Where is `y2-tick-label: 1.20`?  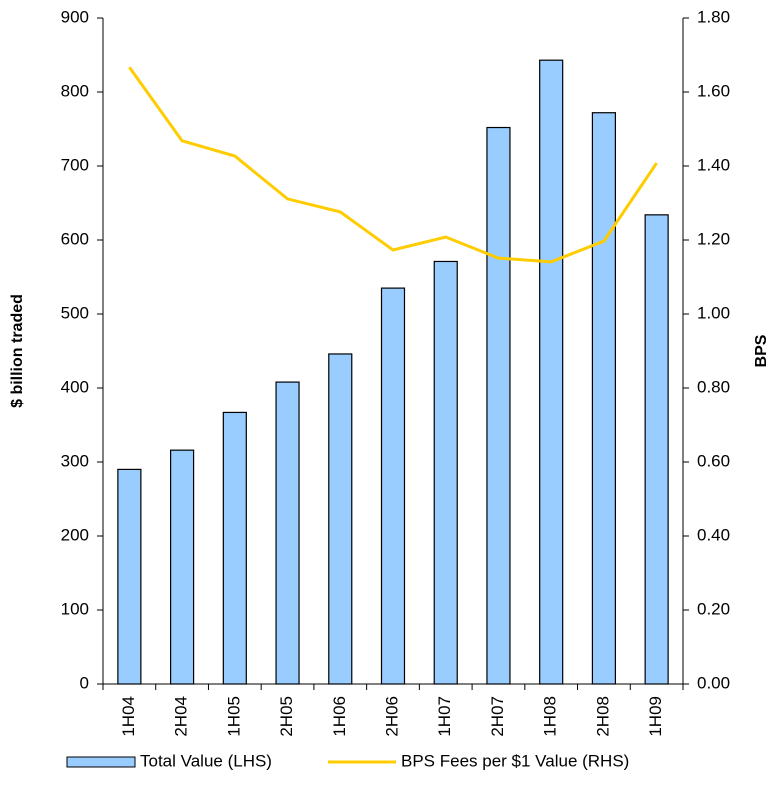
y2-tick-label: 1.20 is located at coordinates (713, 238).